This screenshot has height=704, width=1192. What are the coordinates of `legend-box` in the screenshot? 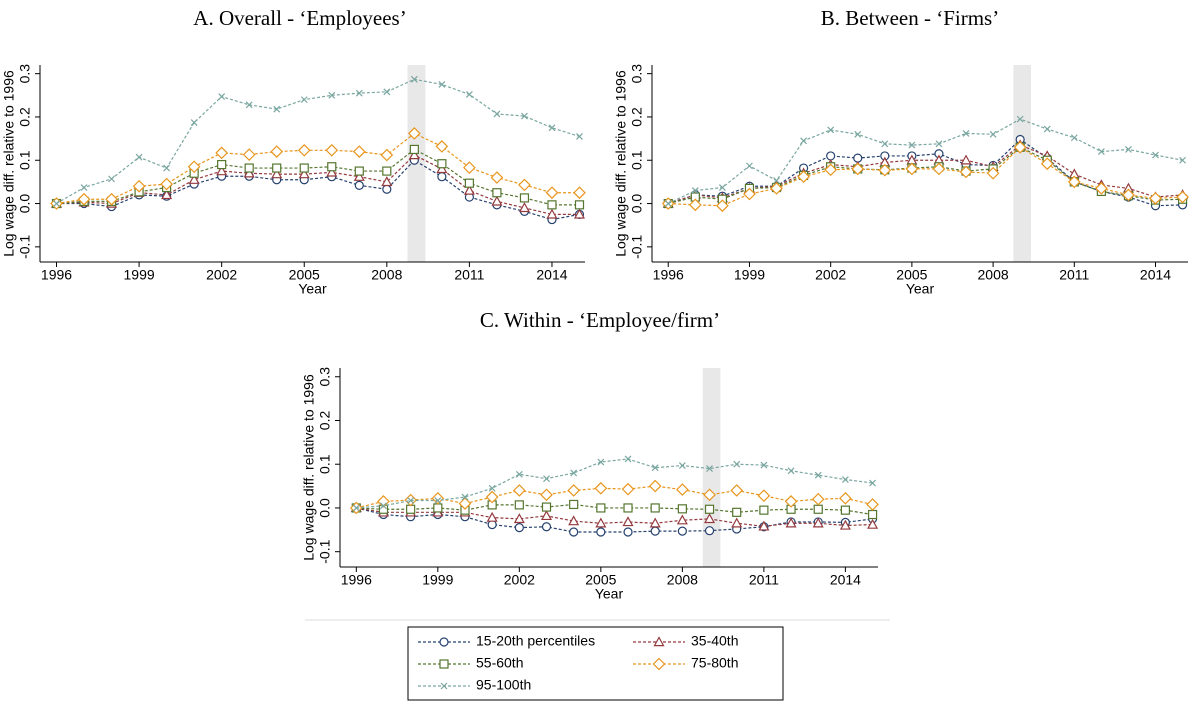 It's located at (595, 663).